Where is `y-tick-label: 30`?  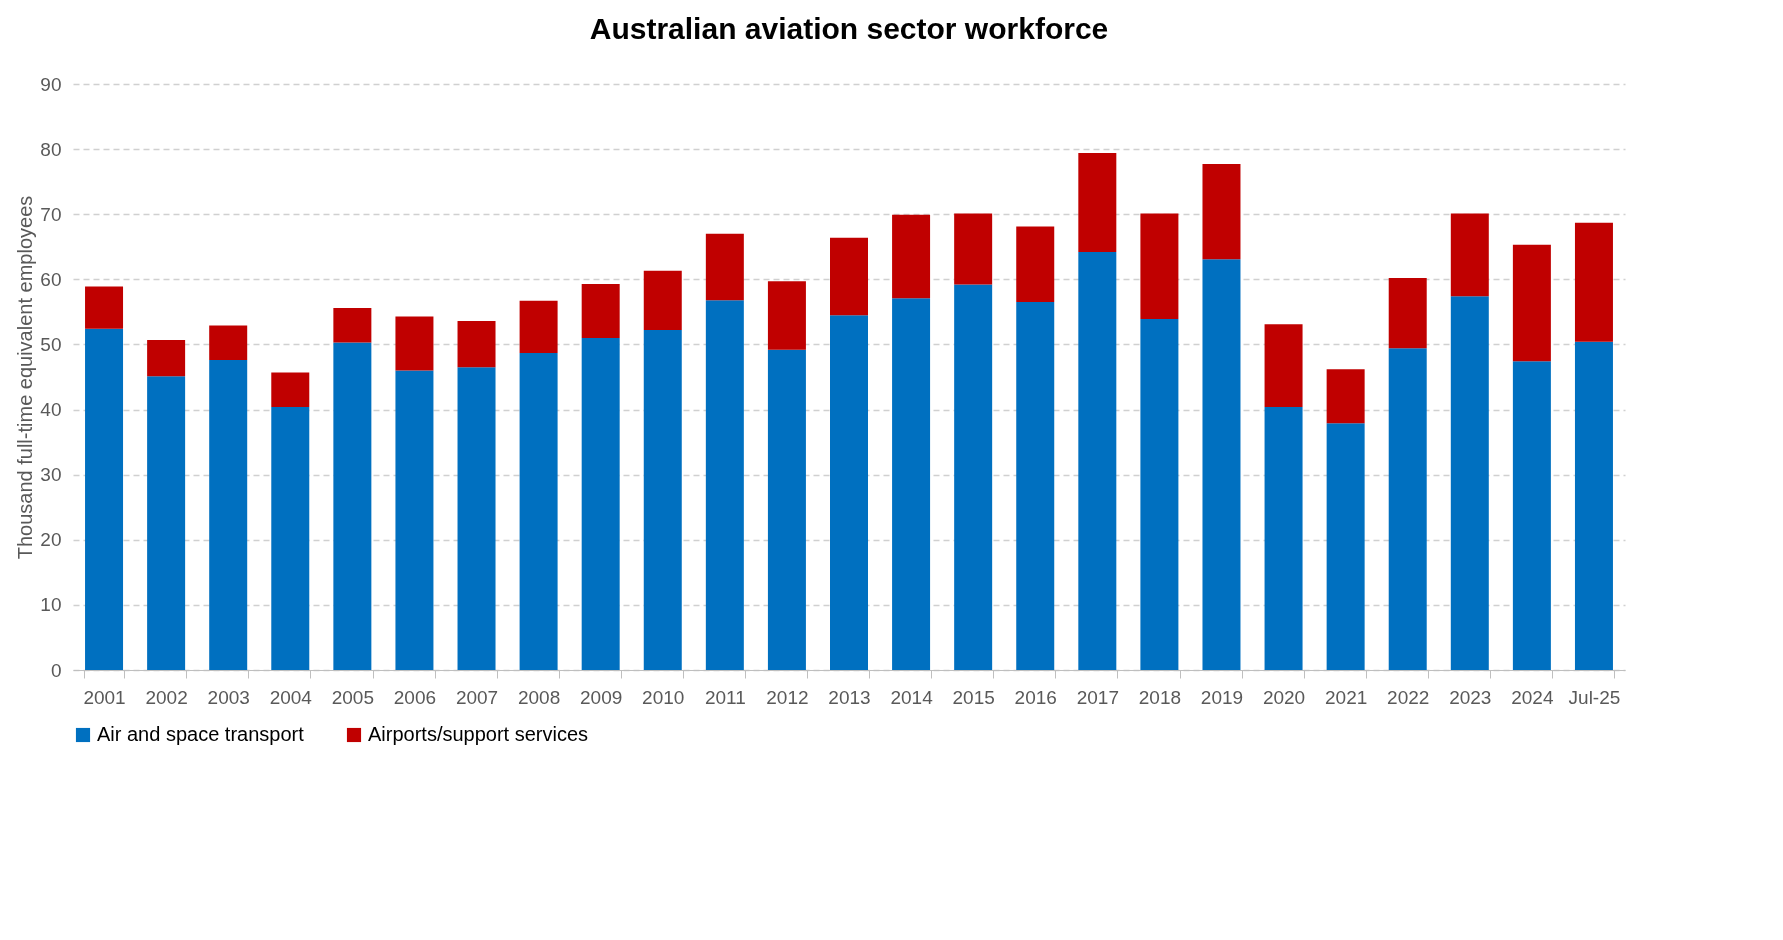
y-tick-label: 30 is located at coordinates (51, 475).